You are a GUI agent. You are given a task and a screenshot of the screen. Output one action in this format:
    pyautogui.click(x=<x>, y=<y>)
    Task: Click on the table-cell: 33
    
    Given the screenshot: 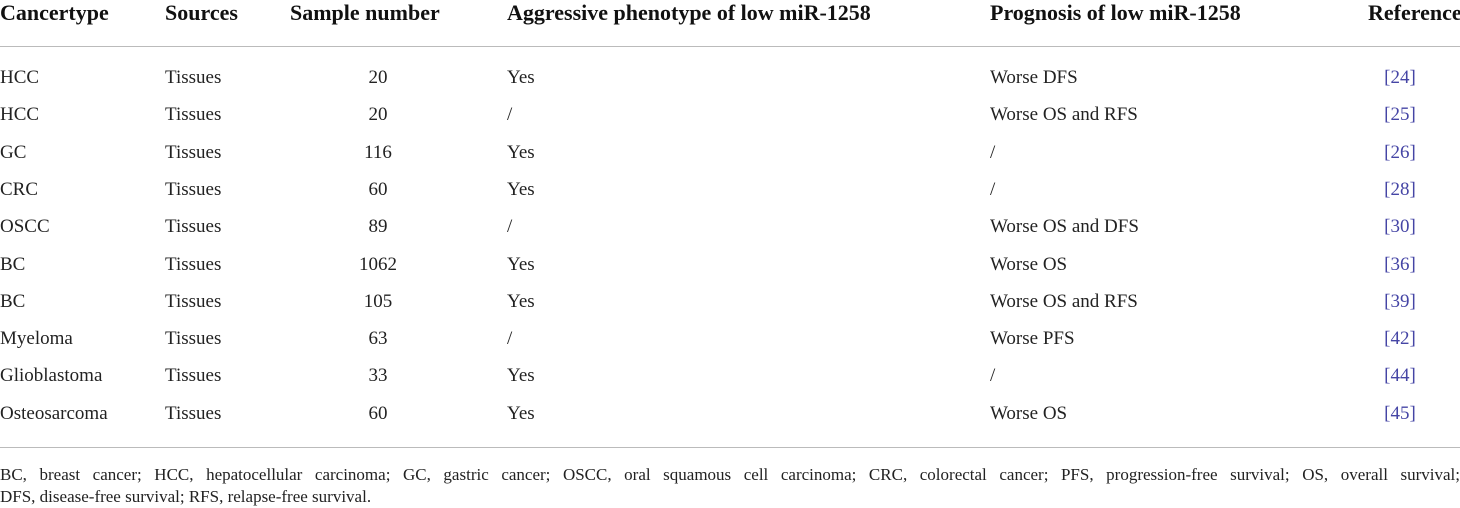 What is the action you would take?
    pyautogui.click(x=378, y=376)
    